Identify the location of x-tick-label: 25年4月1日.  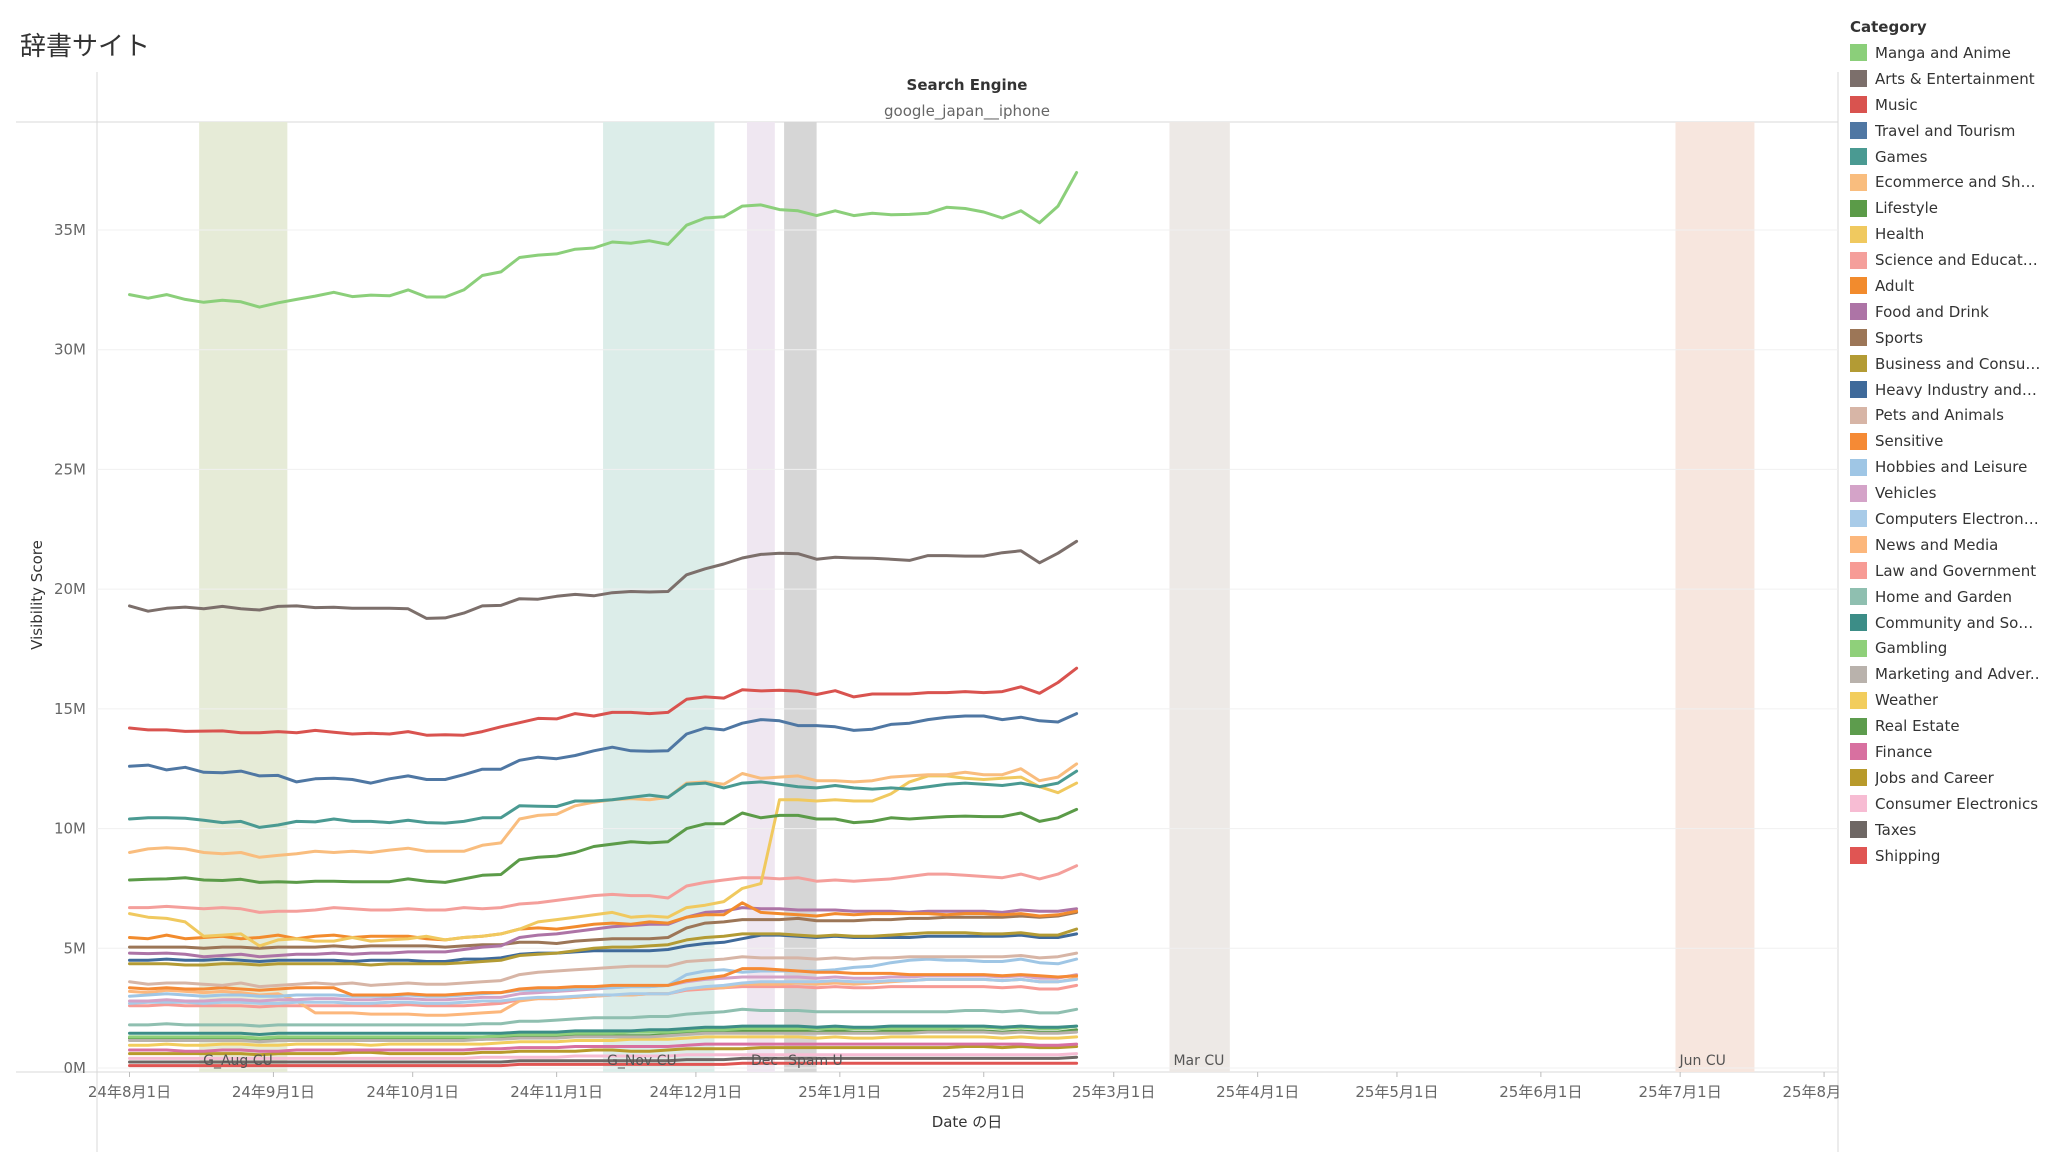
(1257, 1092).